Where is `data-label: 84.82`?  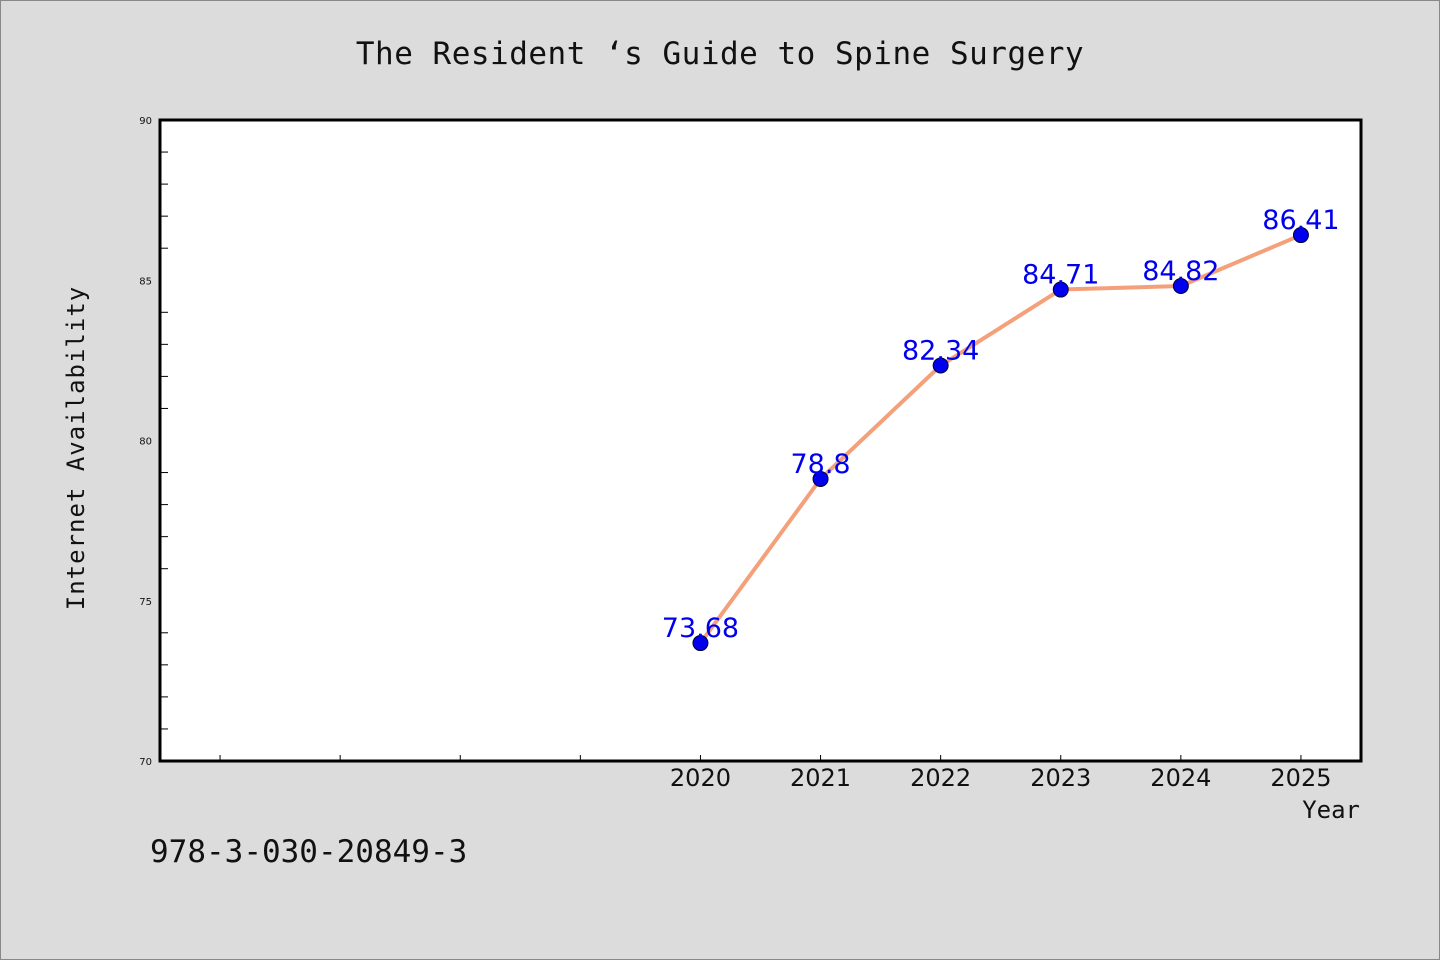
data-label: 84.82 is located at coordinates (1180, 271).